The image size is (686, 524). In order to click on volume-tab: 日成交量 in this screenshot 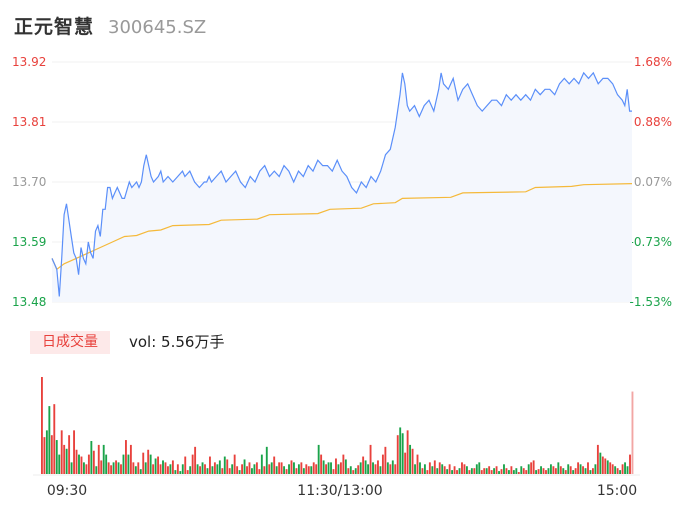, I will do `click(70, 342)`.